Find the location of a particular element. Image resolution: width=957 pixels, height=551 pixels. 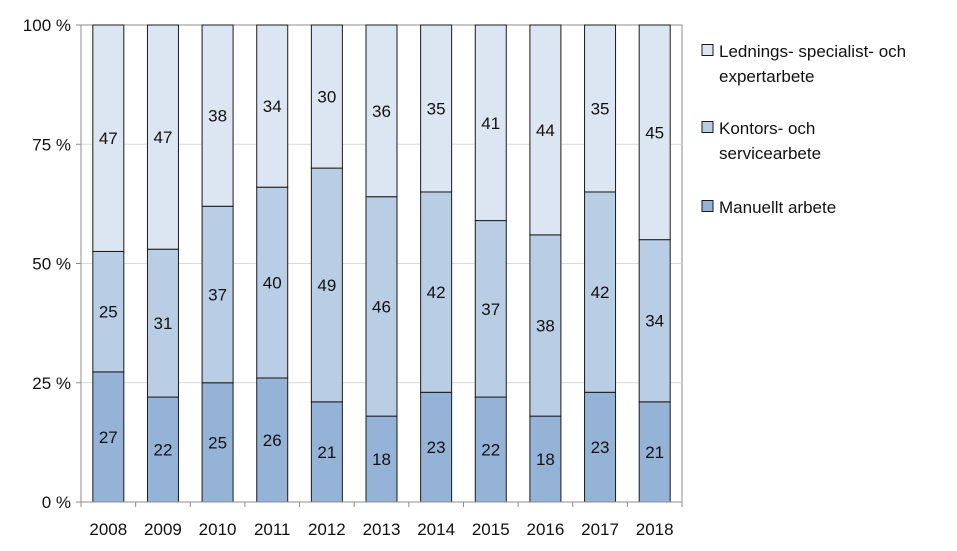

x-tick-label: 2014 is located at coordinates (436, 529).